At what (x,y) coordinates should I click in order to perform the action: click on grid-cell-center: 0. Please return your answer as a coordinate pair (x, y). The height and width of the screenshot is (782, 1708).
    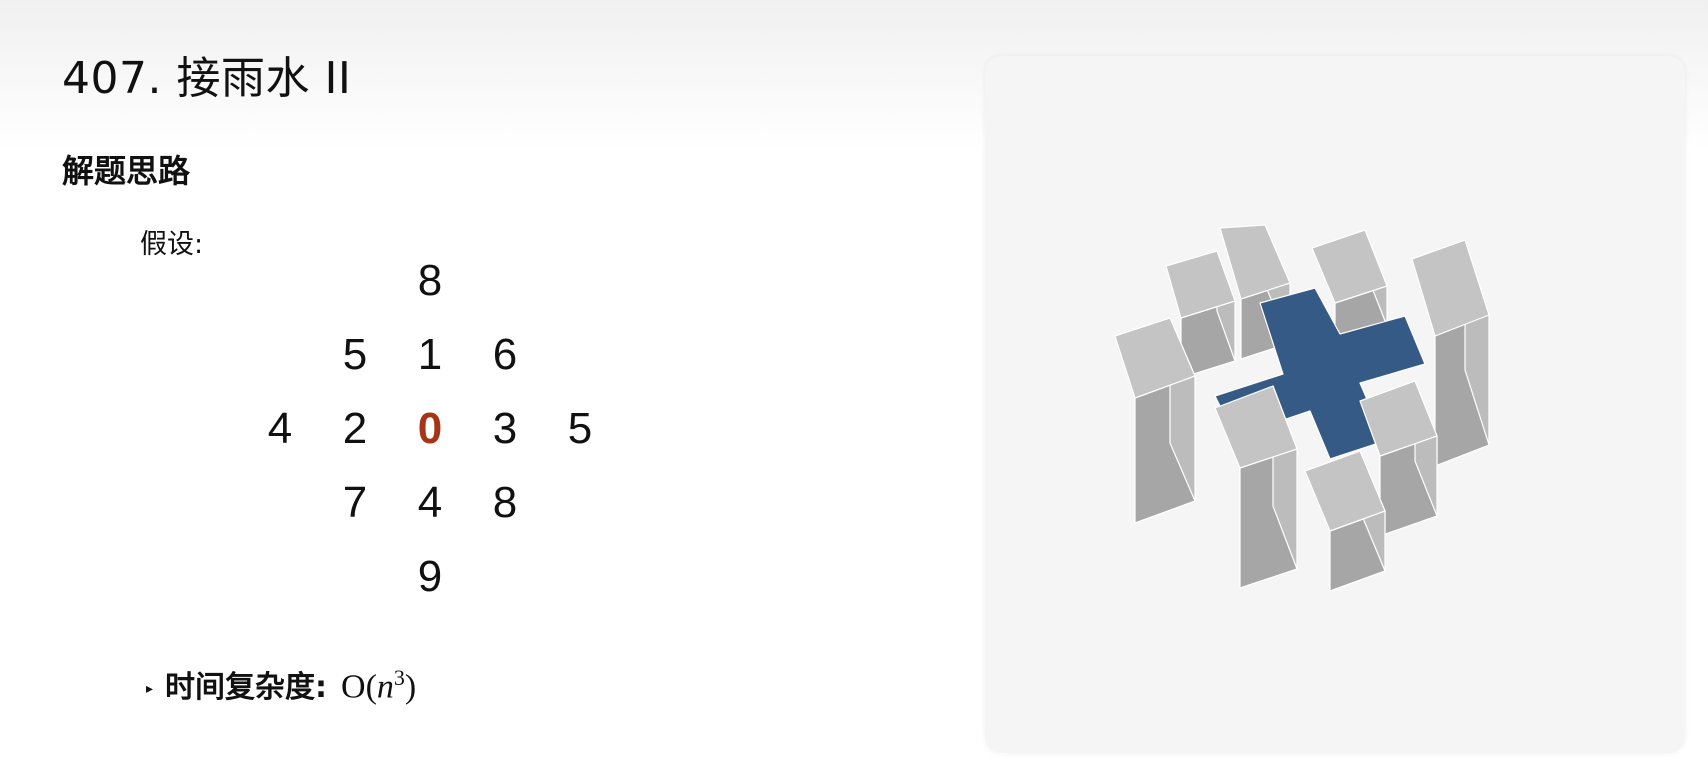
    Looking at the image, I should click on (430, 428).